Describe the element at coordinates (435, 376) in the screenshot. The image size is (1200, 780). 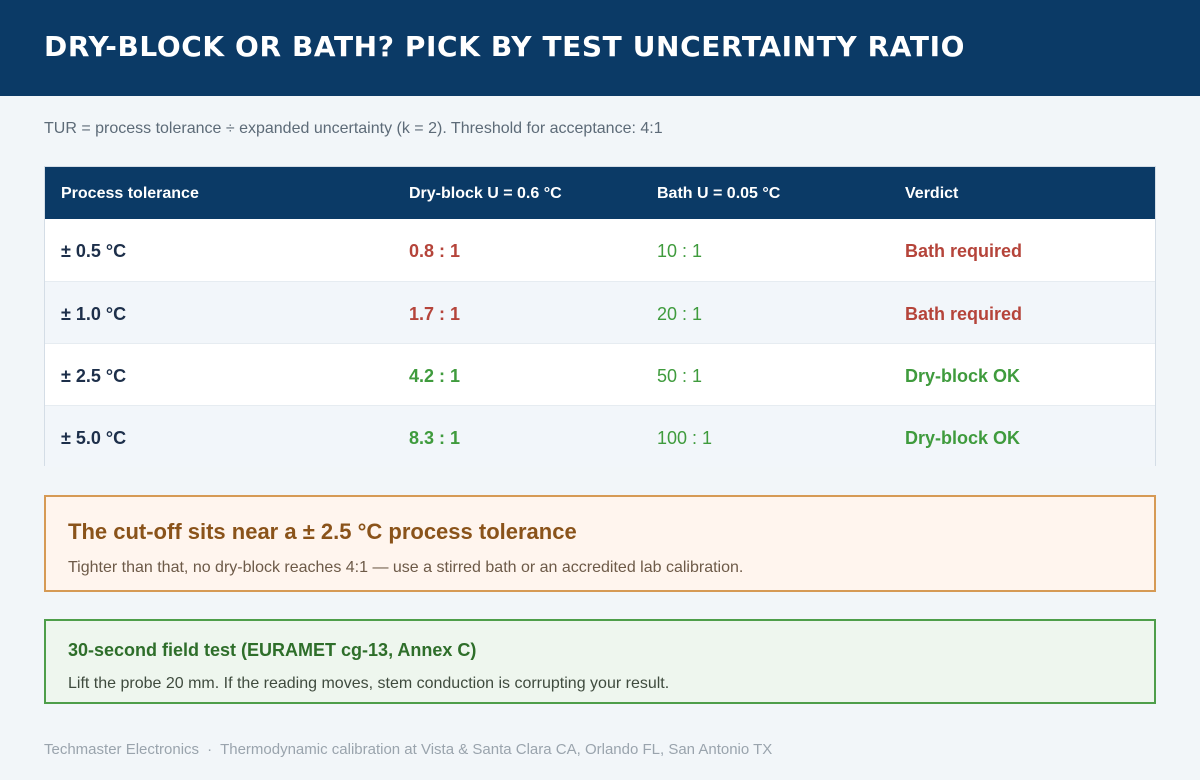
I see `dry-block-tur-cell: 4.2 : 1` at that location.